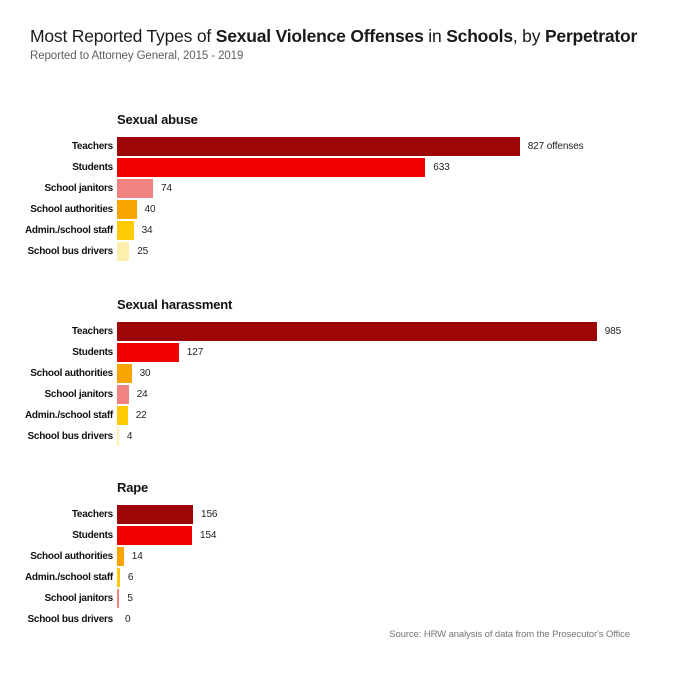 This screenshot has height=700, width=700. What do you see at coordinates (150, 209) in the screenshot?
I see `bar-value: 40` at bounding box center [150, 209].